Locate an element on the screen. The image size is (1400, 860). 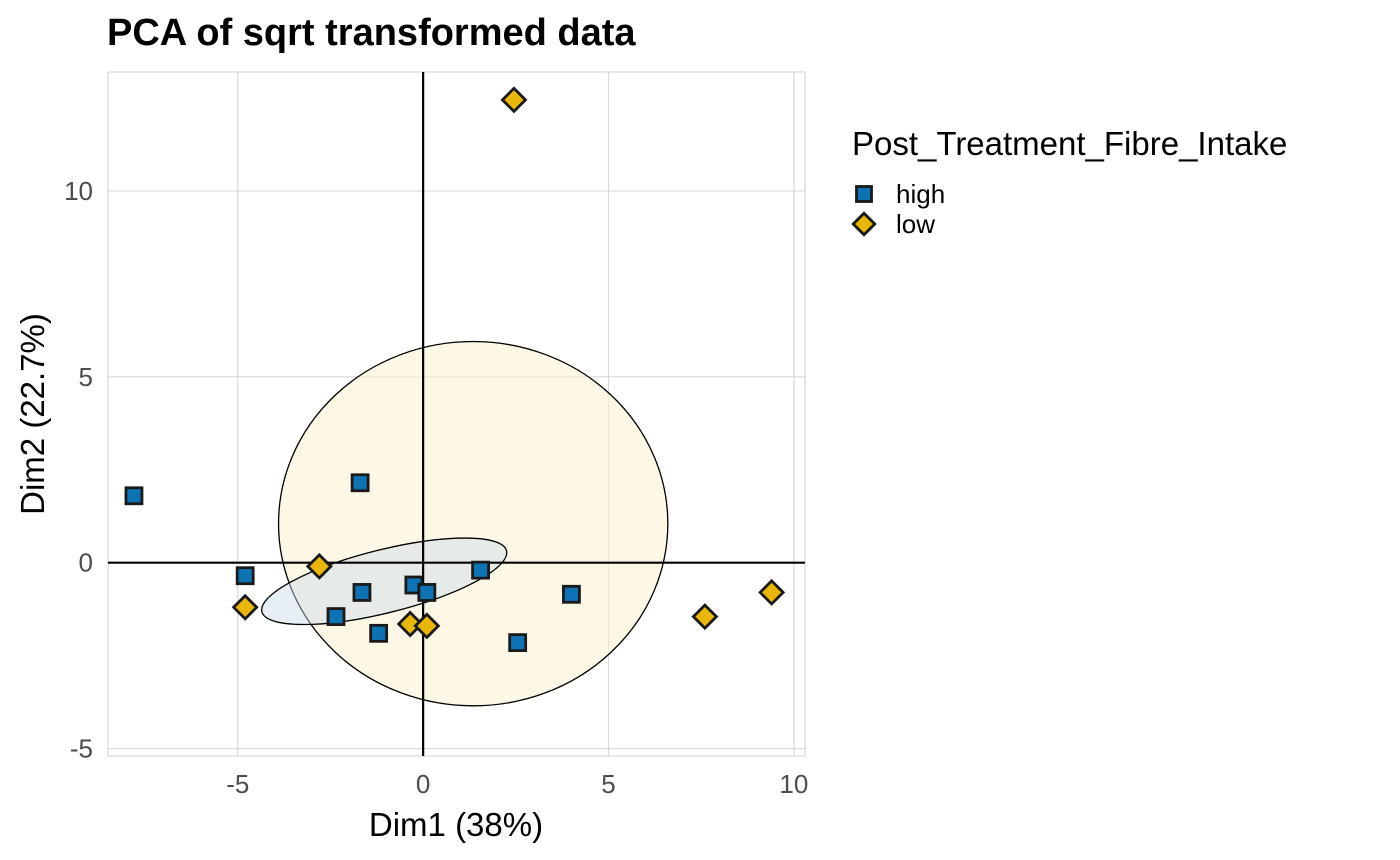
y-axis-title: Dim2 (22.7%) is located at coordinates (32, 414).